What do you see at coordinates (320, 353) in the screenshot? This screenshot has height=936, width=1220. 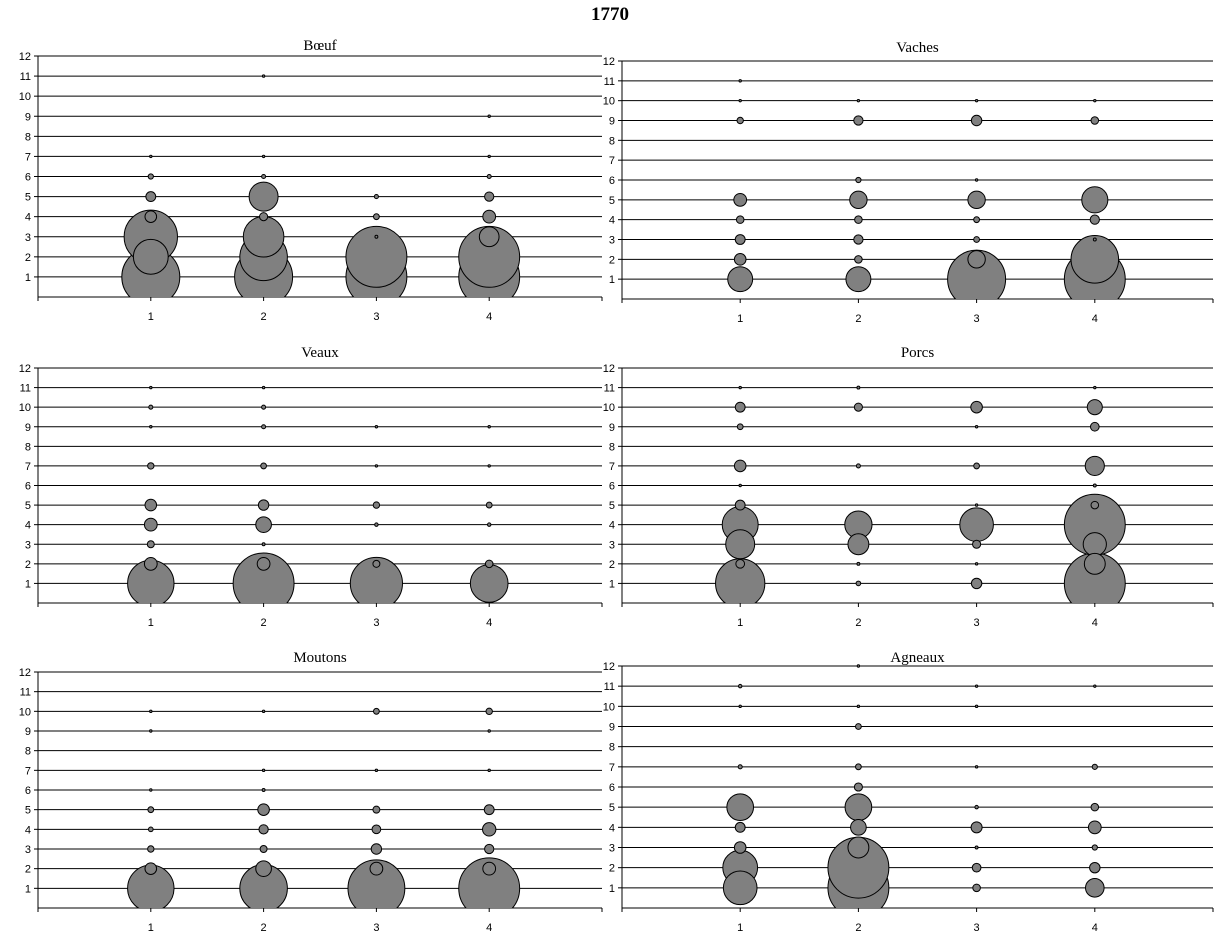 I see `panel-title: Veaux` at bounding box center [320, 353].